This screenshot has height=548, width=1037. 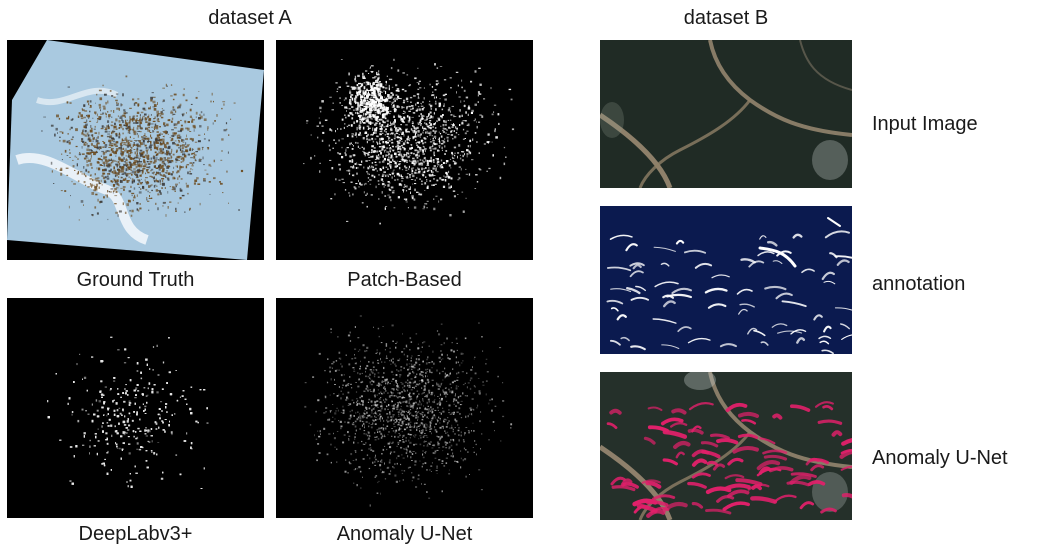 I want to click on annotation-label: annotation, so click(x=919, y=284).